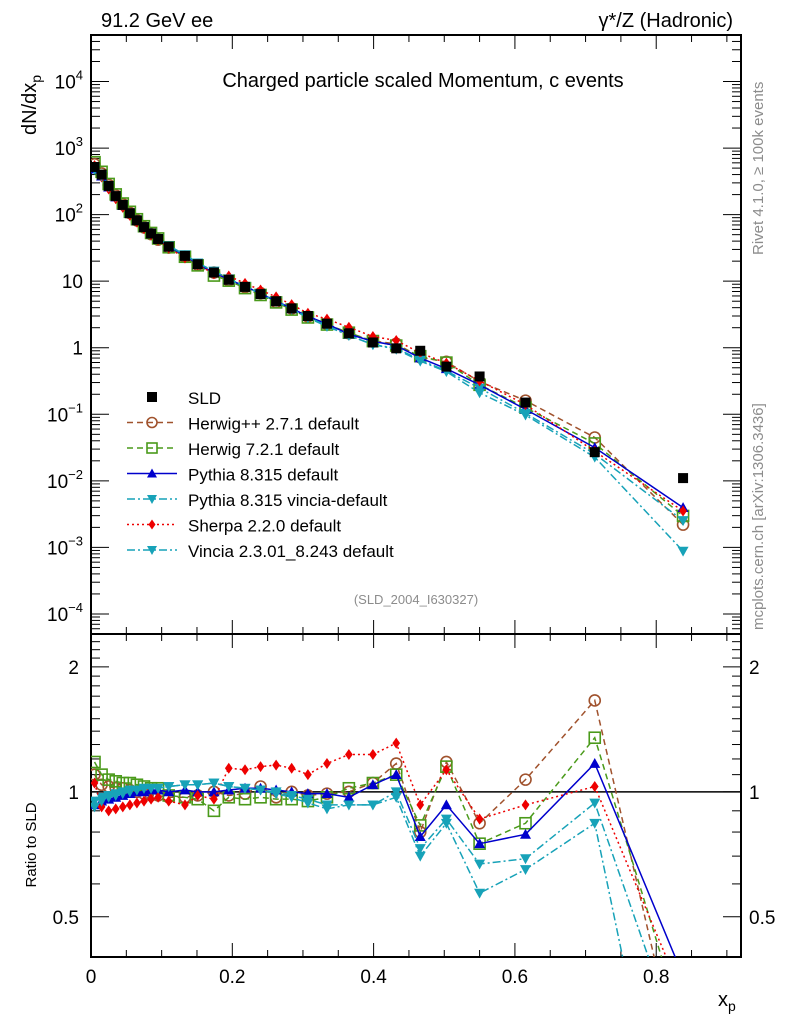 This screenshot has height=1024, width=786. Describe the element at coordinates (373, 977) in the screenshot. I see `x-tick-label: 0.4` at that location.